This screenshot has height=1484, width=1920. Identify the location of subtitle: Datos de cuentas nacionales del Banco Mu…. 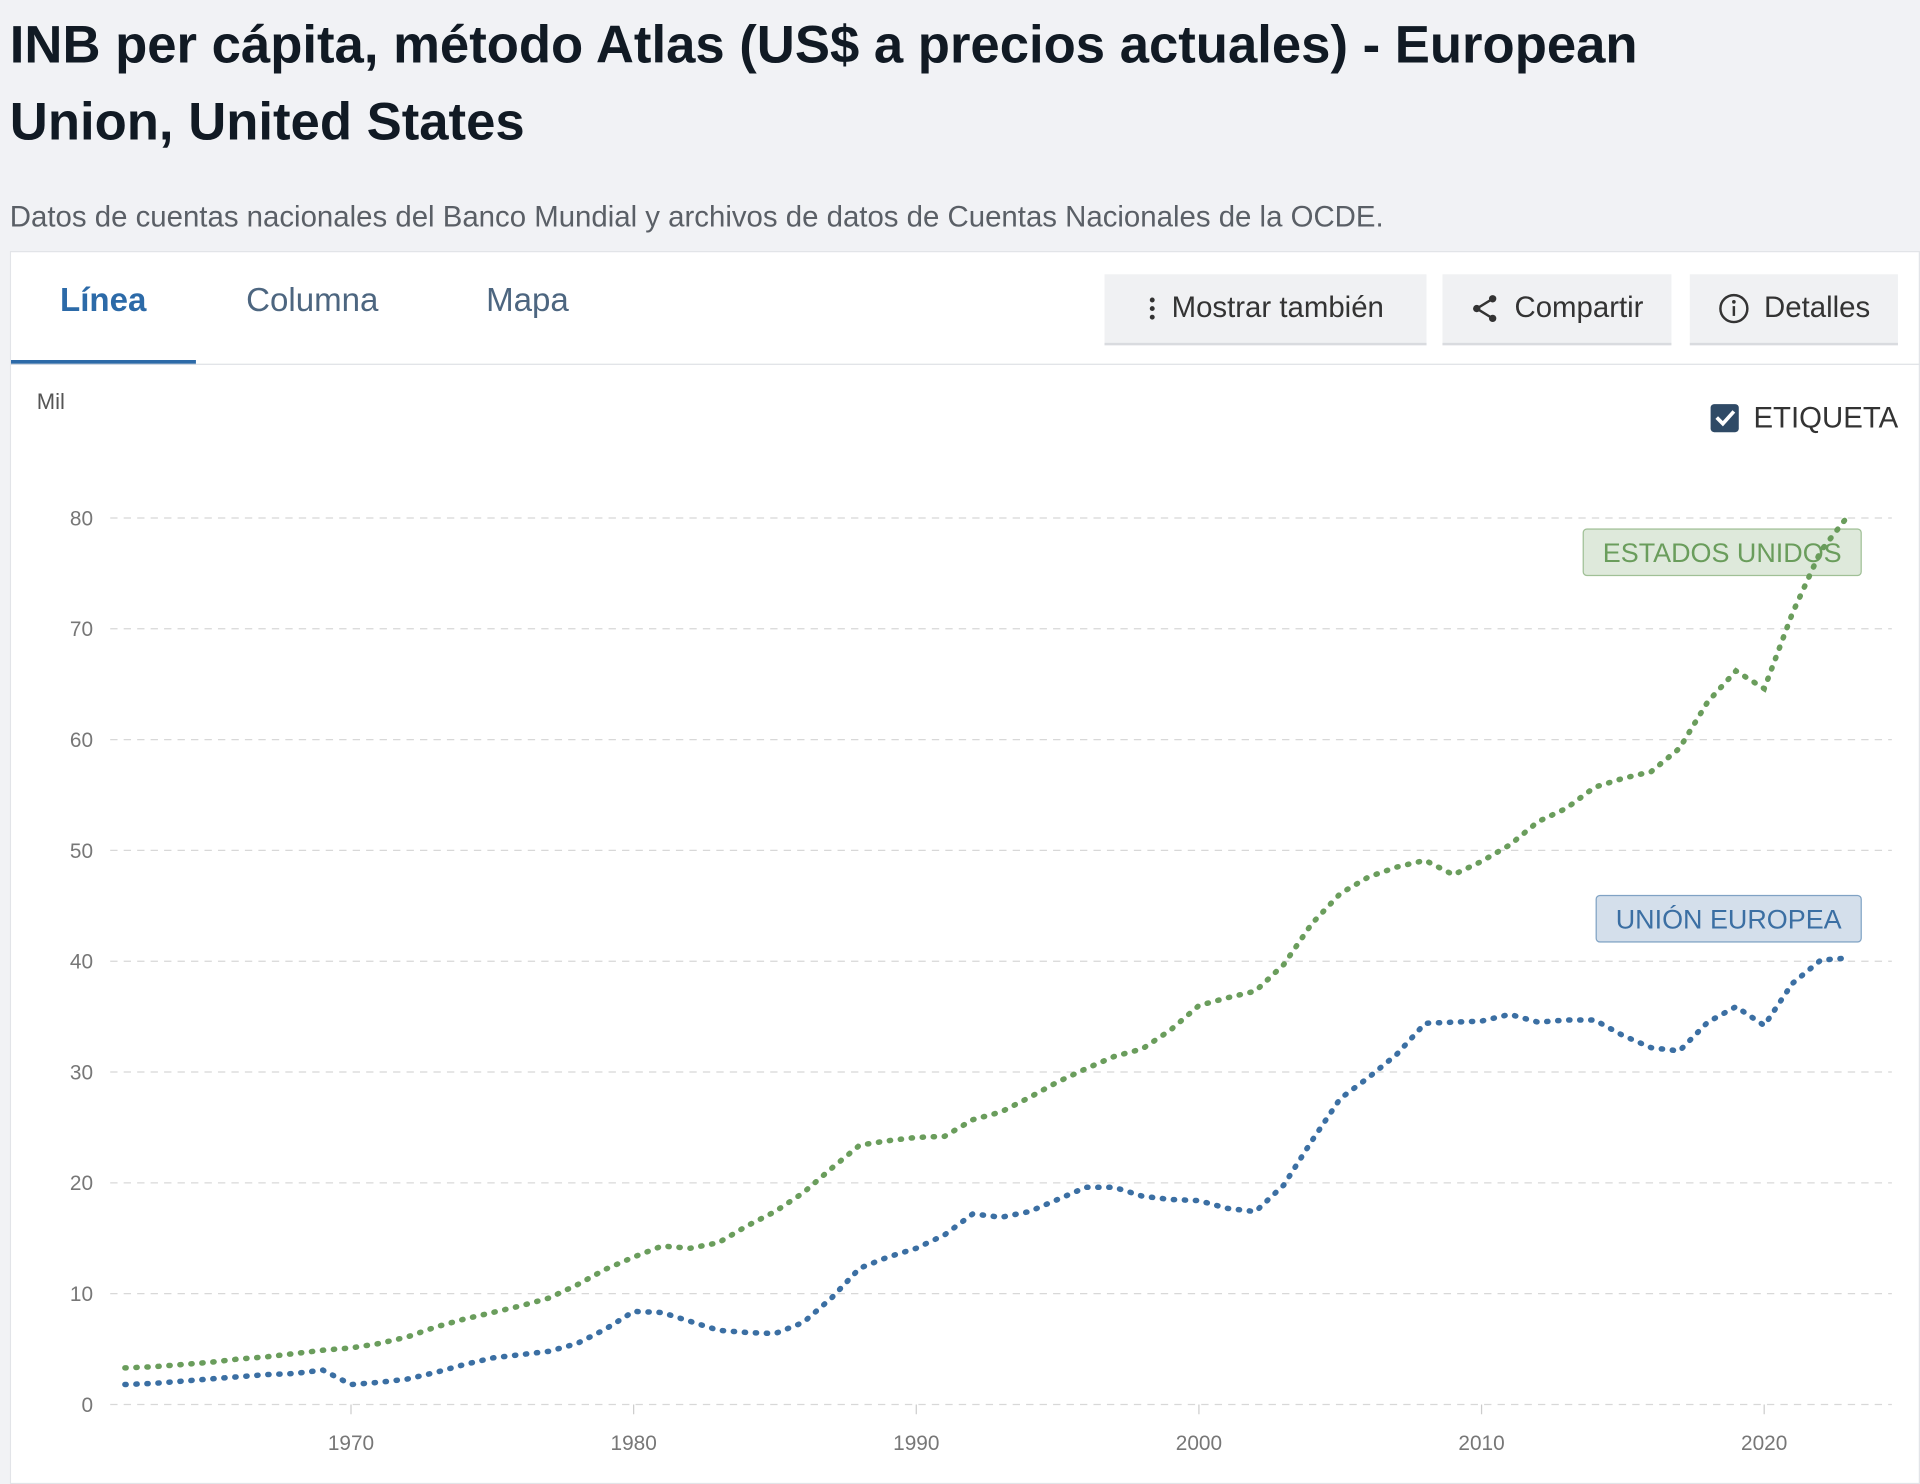
(696, 217).